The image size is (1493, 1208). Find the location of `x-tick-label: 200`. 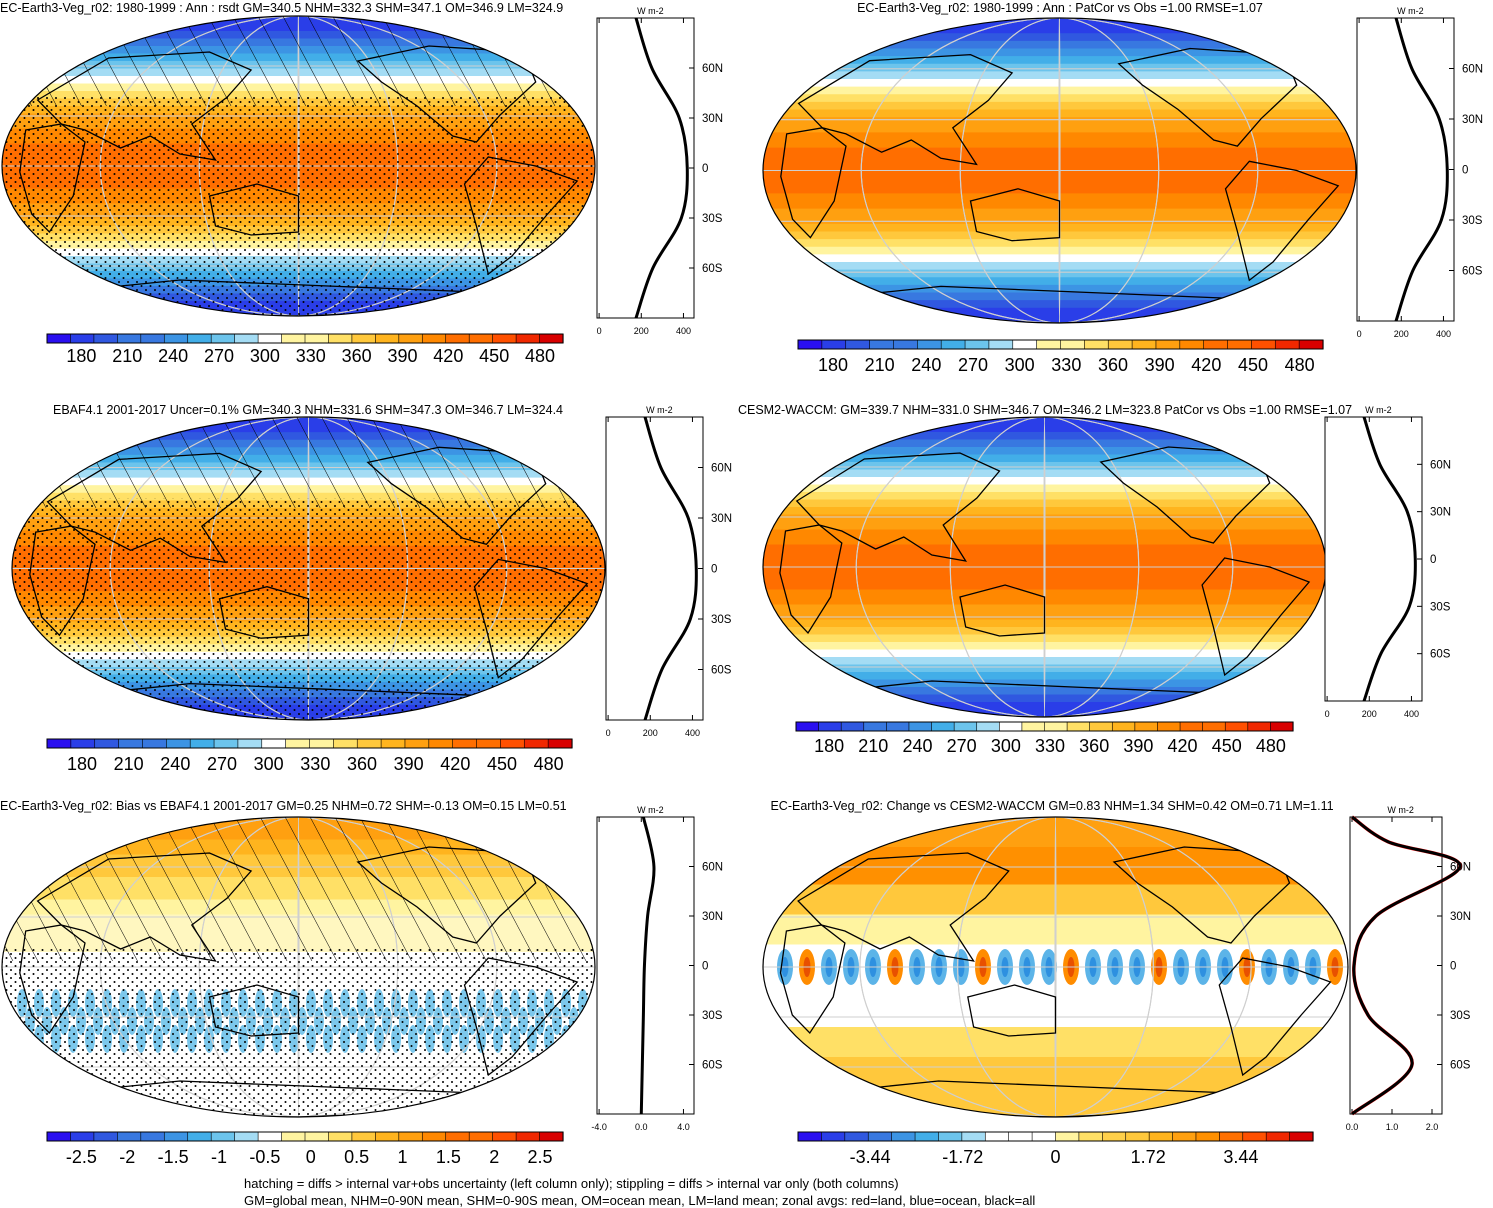

x-tick-label: 200 is located at coordinates (641, 331).